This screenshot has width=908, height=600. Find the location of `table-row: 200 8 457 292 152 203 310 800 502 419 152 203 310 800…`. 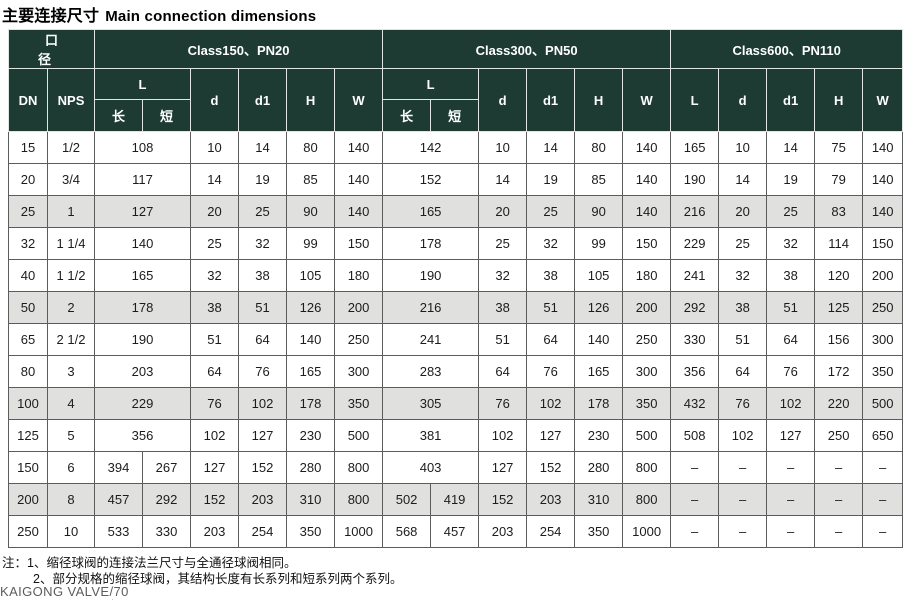

table-row: 200 8 457 292 152 203 310 800 502 419 152 203 310 800… is located at coordinates (456, 499).